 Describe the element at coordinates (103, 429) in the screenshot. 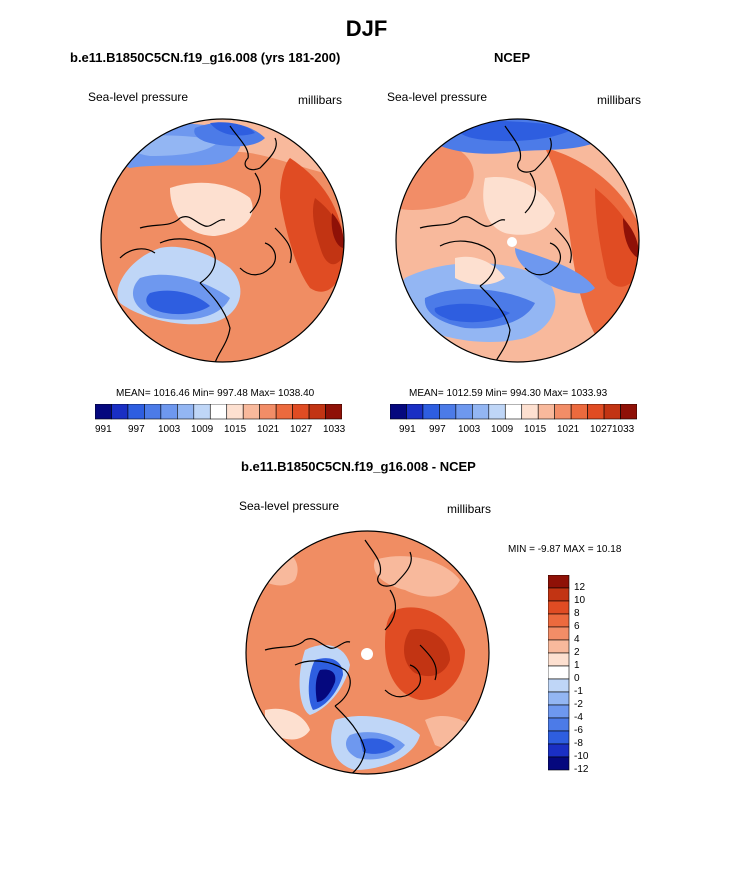

I see `colorbar-model-tick: 991` at that location.